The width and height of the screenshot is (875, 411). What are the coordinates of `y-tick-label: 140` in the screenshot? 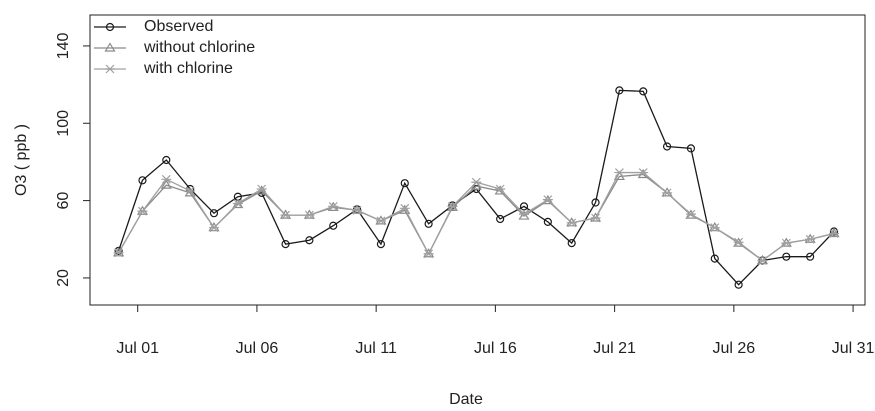 It's located at (63, 45).